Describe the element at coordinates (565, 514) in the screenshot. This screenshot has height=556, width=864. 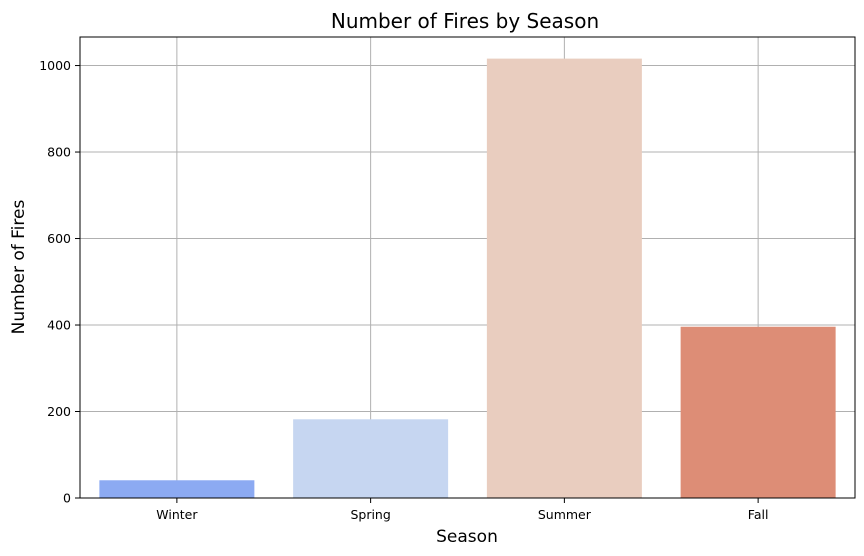
I see `x-tick-label-summer: Summer` at that location.